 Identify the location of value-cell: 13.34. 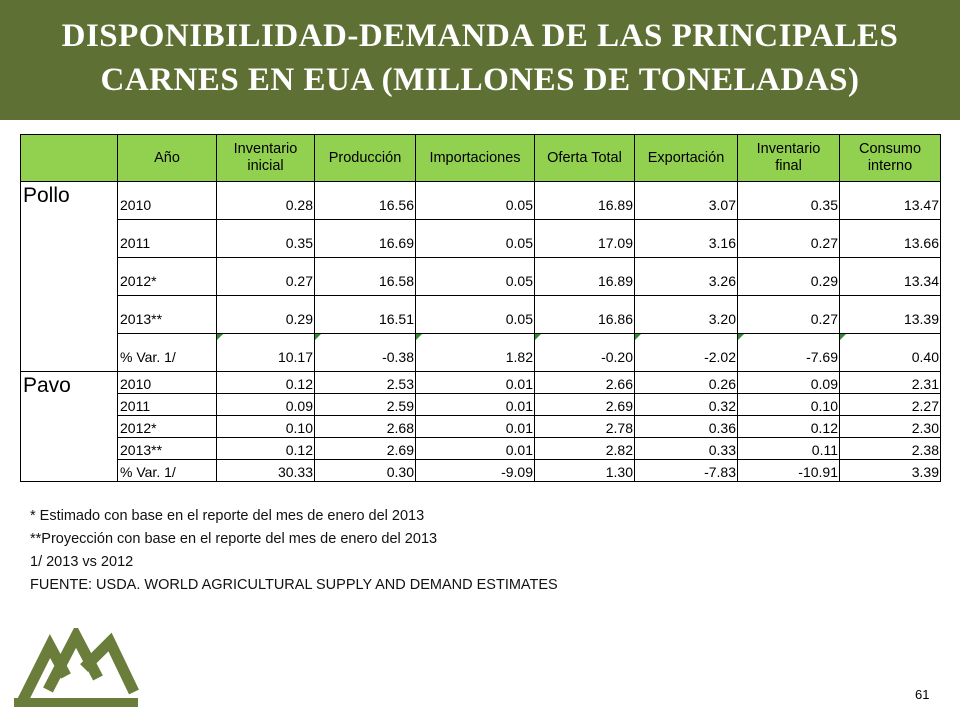
(890, 276).